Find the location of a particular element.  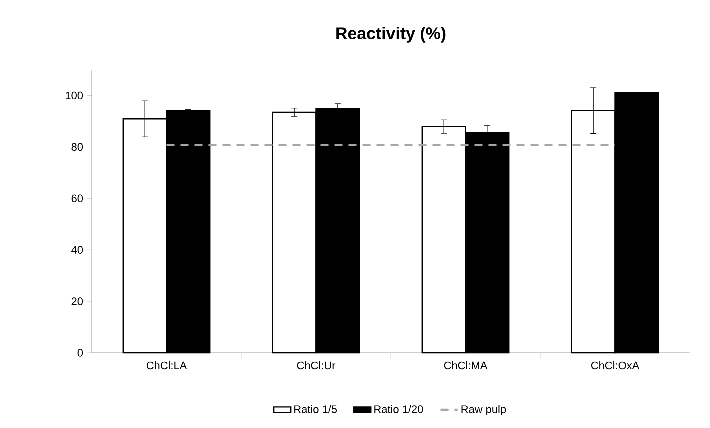

x-tick-label: ChCl:LA is located at coordinates (167, 366).